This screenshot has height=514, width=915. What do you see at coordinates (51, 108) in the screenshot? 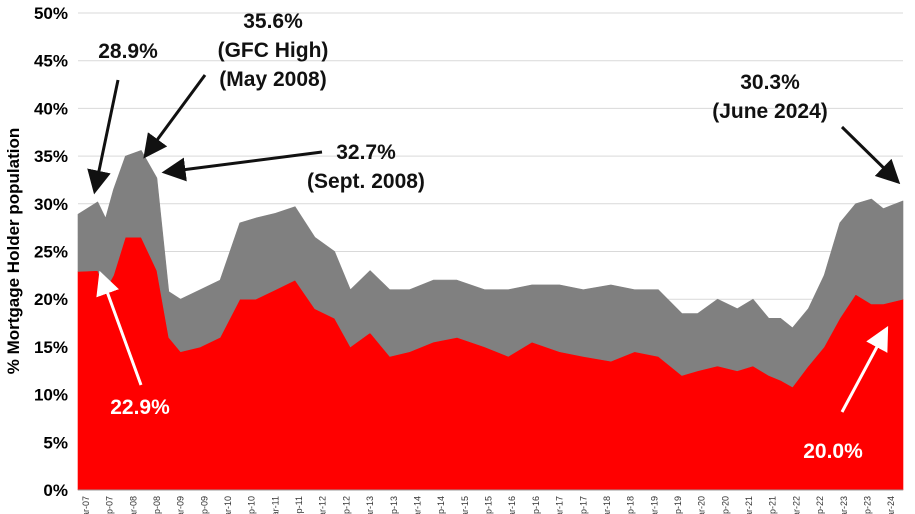
I see `y-tick-label: 40%` at bounding box center [51, 108].